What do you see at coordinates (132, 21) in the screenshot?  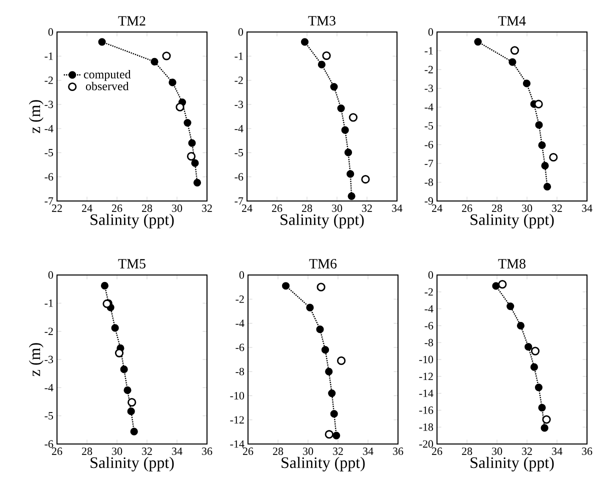 I see `chart-title: TM2` at bounding box center [132, 21].